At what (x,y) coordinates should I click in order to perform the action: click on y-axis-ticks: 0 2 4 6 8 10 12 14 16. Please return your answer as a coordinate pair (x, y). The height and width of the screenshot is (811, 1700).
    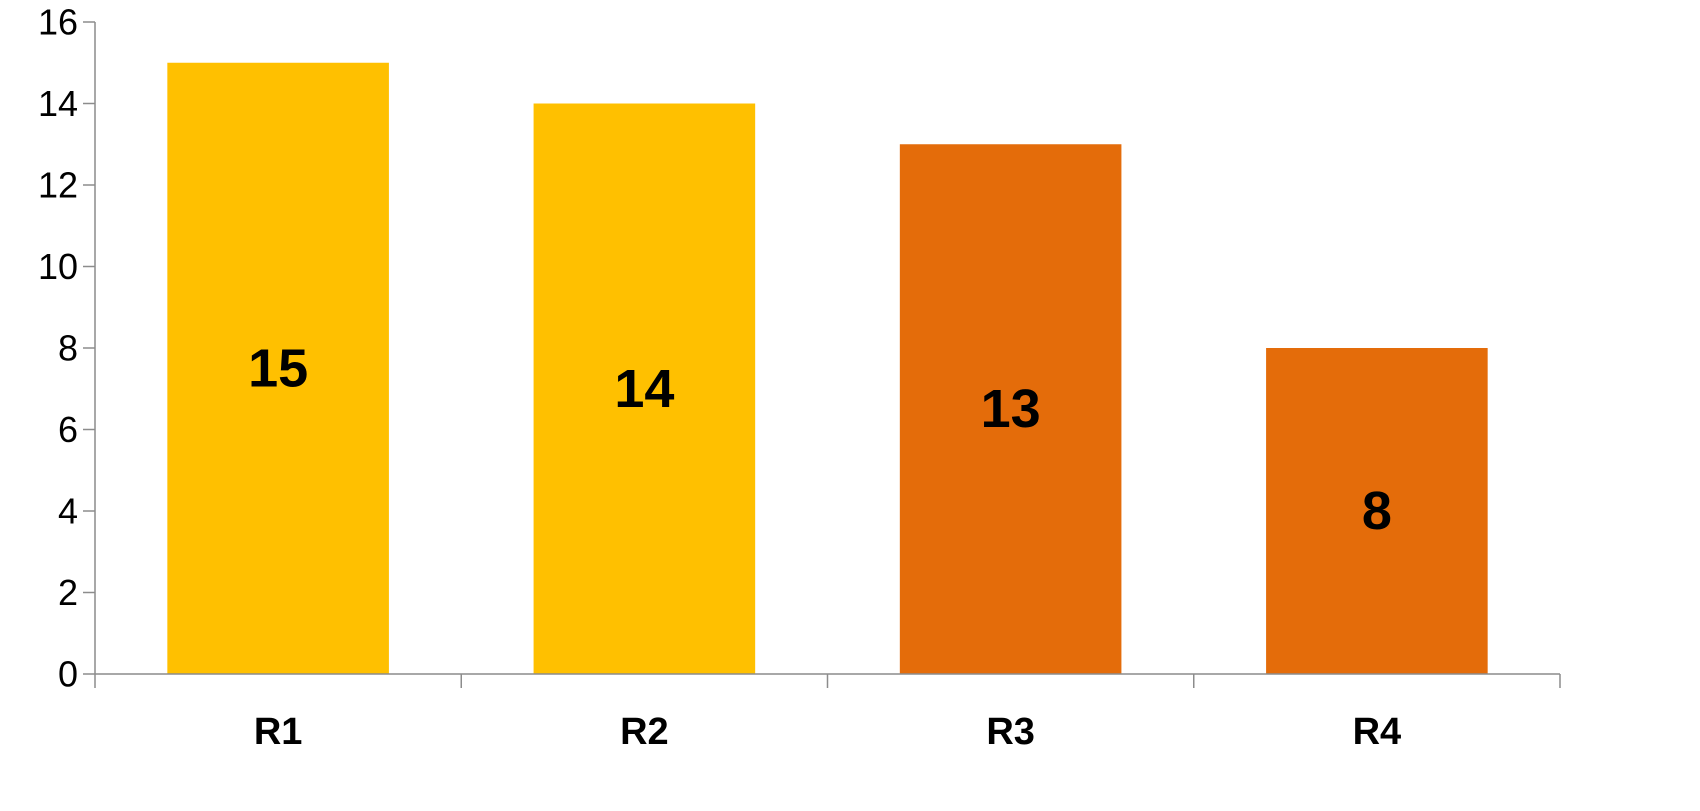
    Looking at the image, I should click on (66, 348).